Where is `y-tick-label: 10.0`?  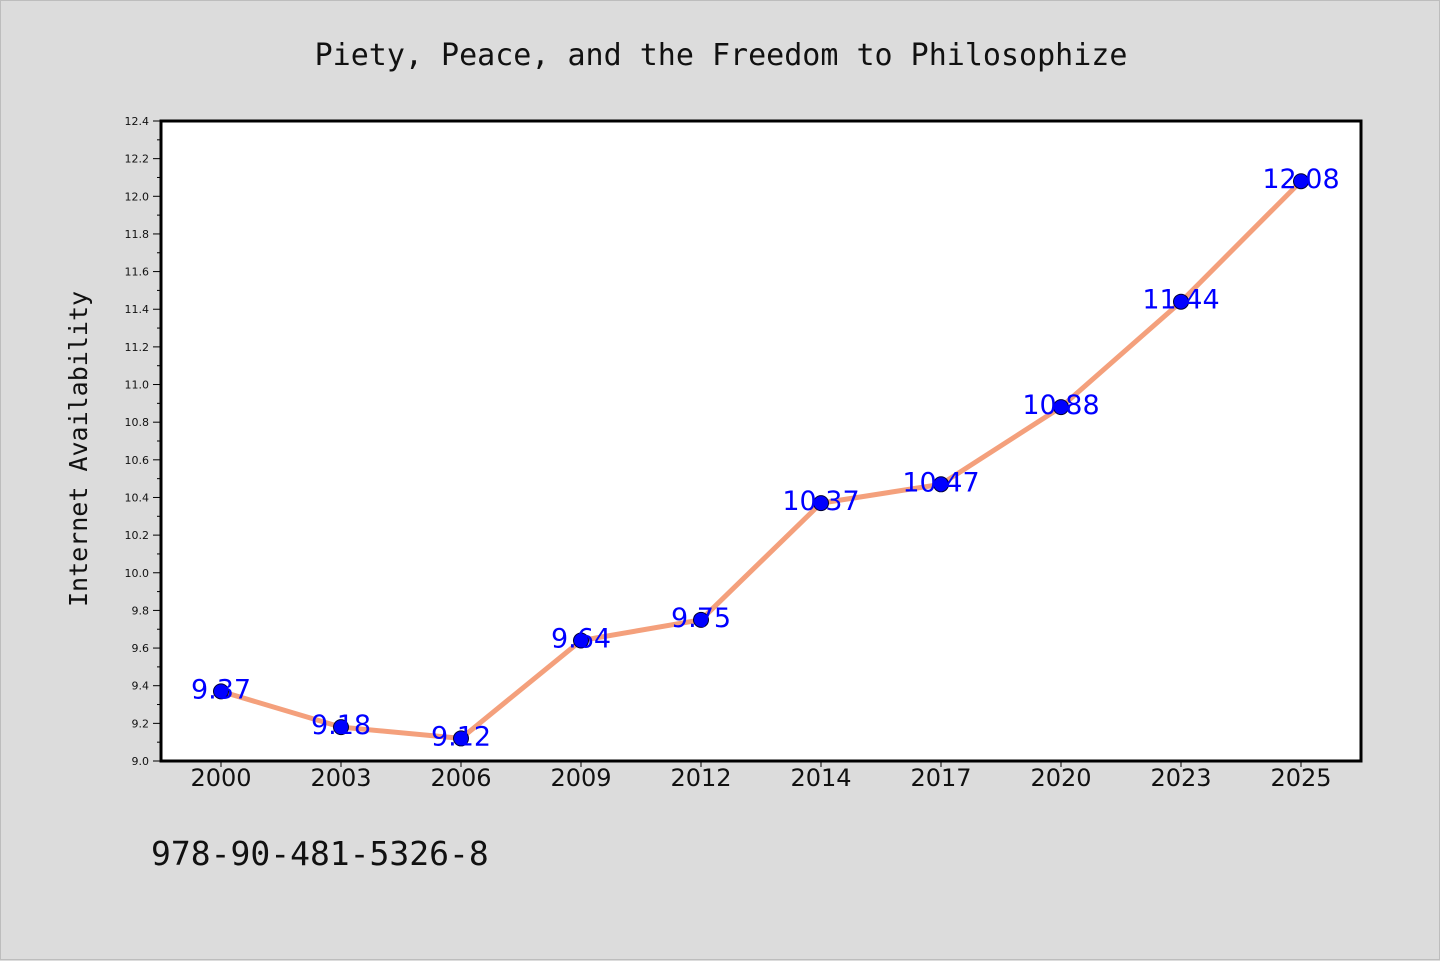 y-tick-label: 10.0 is located at coordinates (137, 573).